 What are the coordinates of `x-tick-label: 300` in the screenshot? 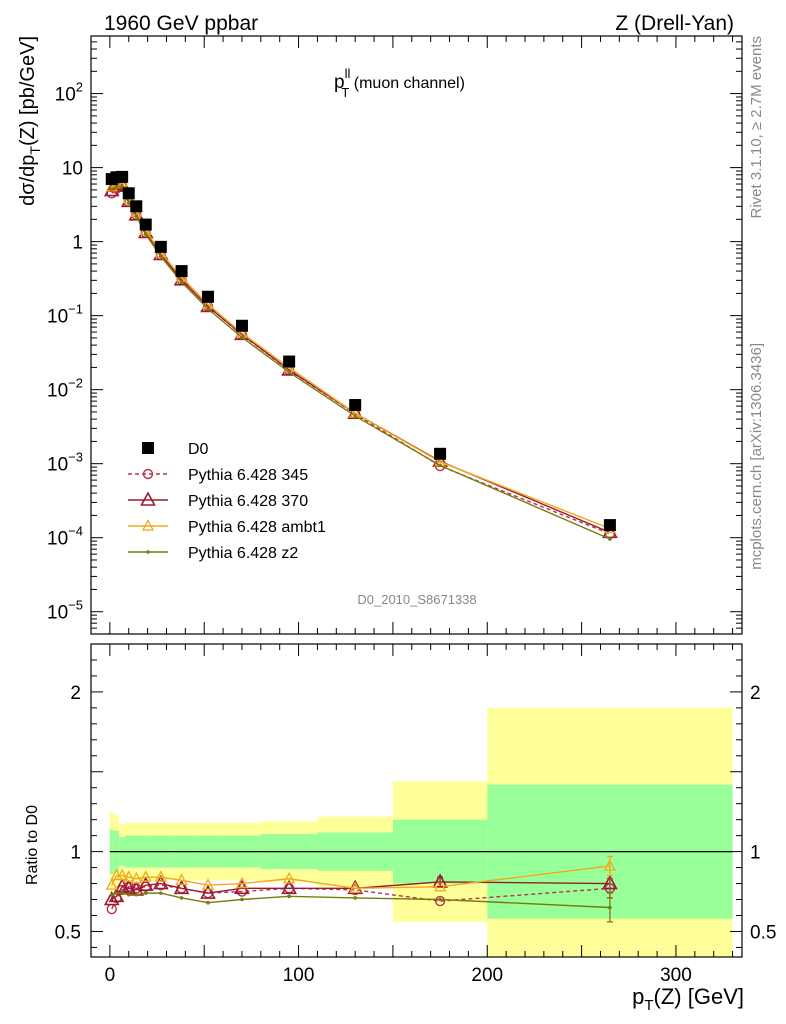 It's located at (676, 975).